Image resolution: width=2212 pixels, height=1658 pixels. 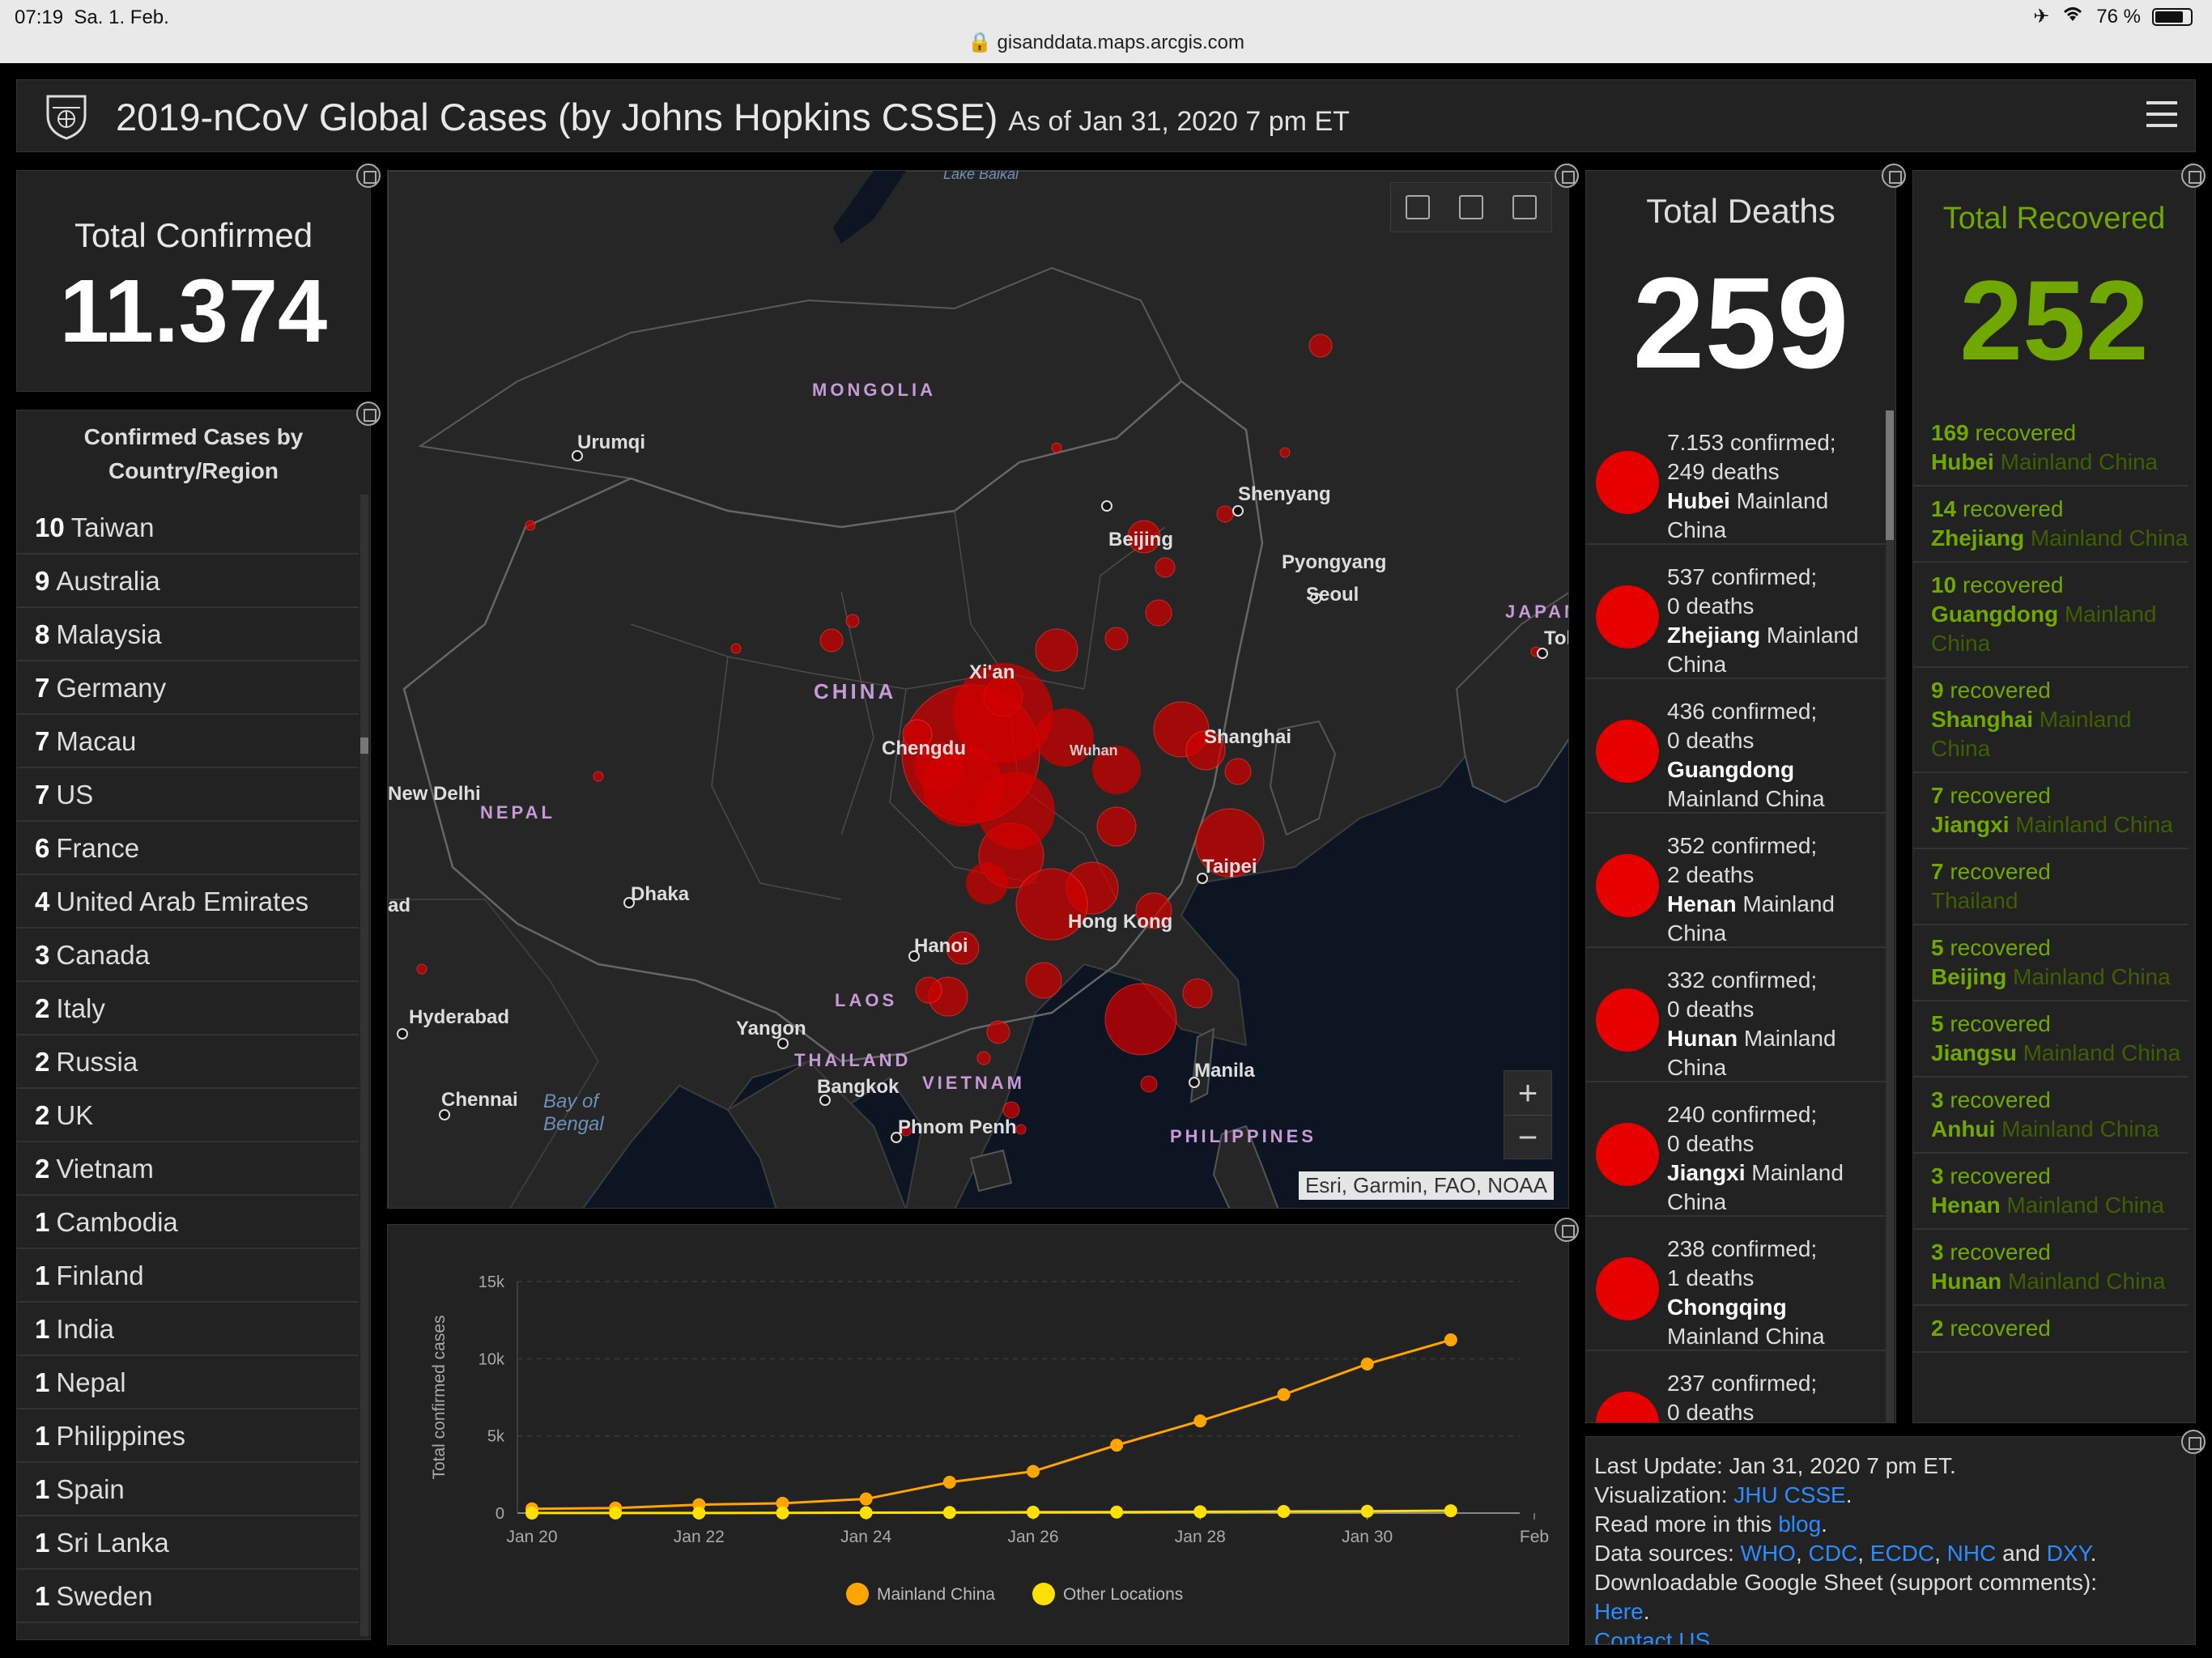 What do you see at coordinates (1567, 1230) in the screenshot?
I see `expand-chart-icon` at bounding box center [1567, 1230].